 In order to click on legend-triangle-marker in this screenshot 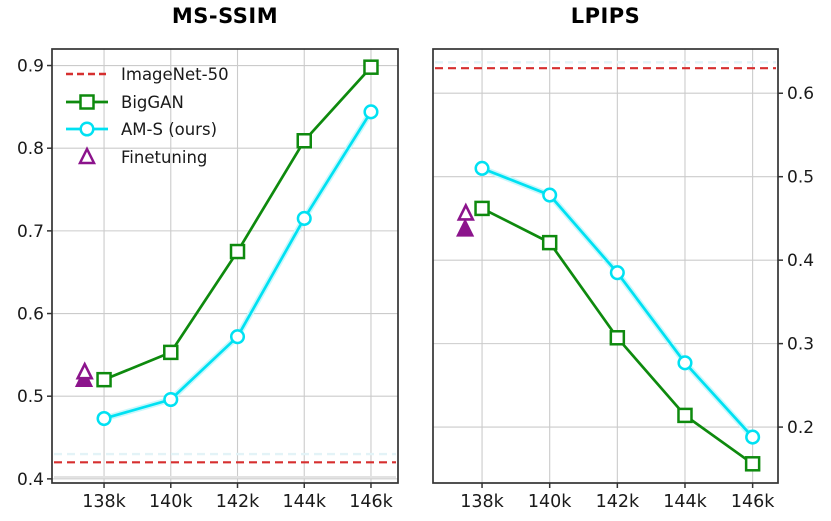, I will do `click(87, 155)`.